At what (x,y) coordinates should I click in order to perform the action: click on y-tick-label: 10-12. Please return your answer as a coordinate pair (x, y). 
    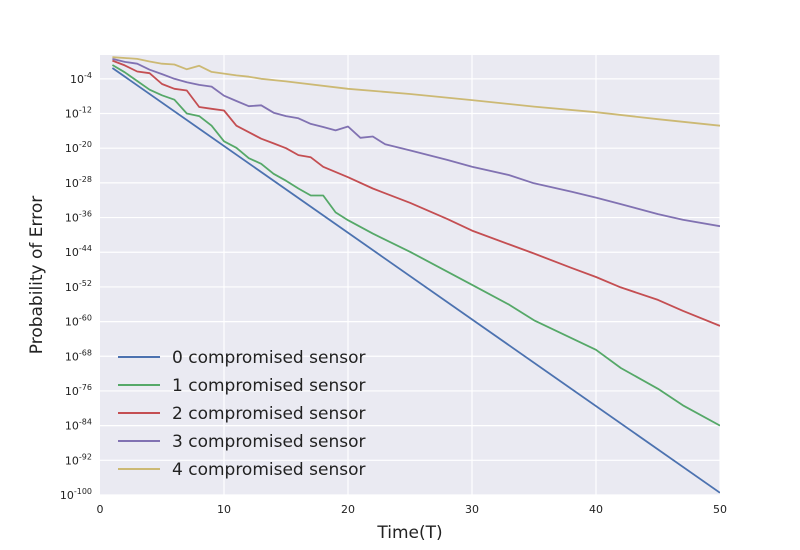
    Looking at the image, I should click on (78, 113).